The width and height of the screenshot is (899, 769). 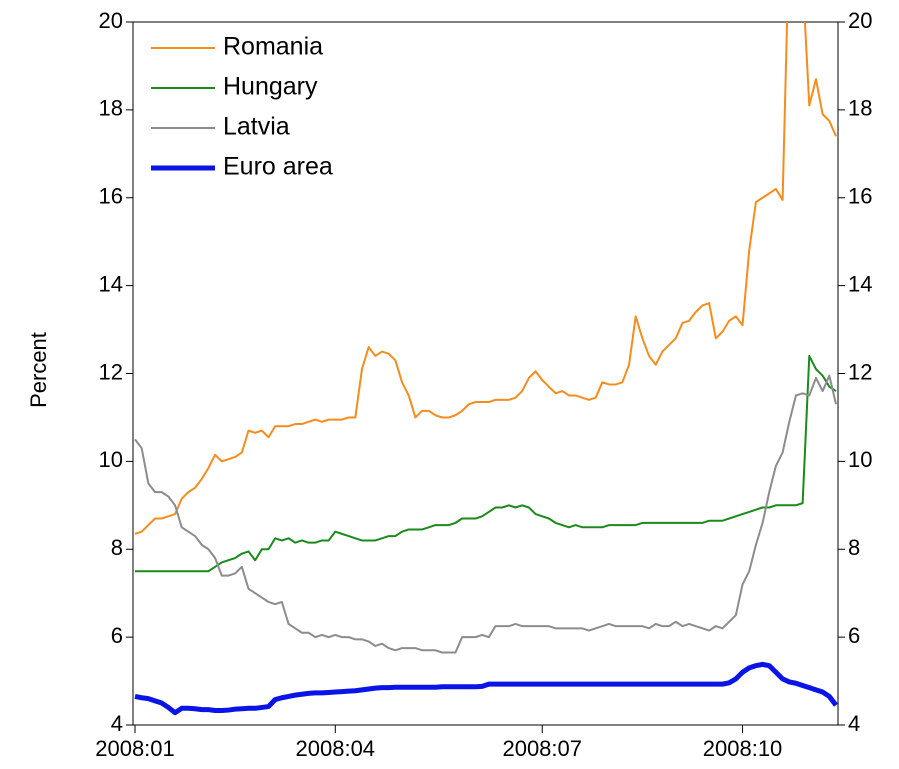 I want to click on series-line, so click(x=486, y=688).